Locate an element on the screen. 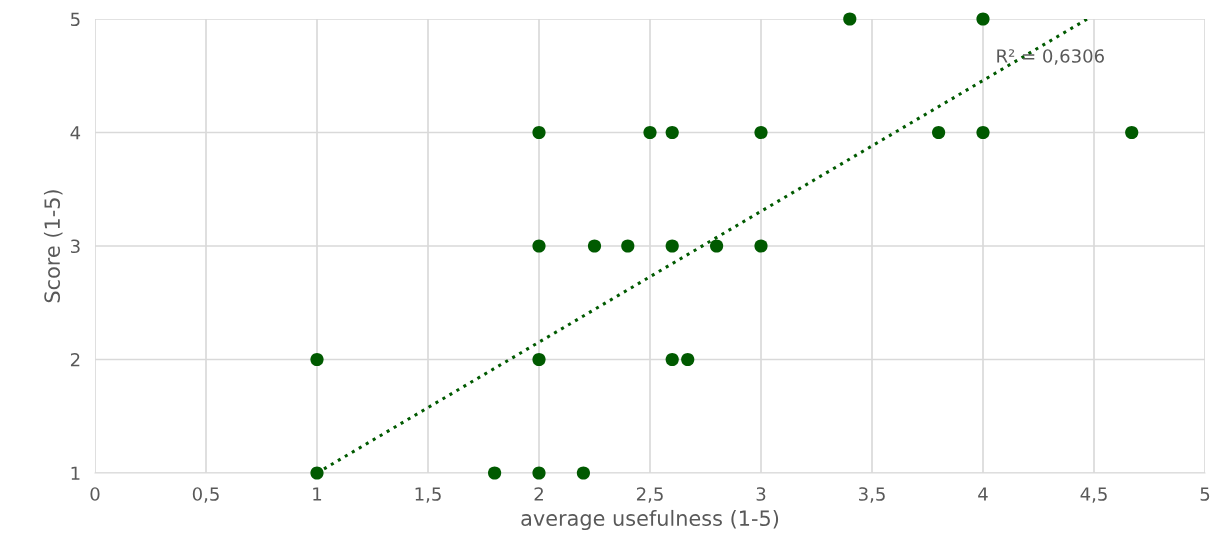 This screenshot has width=1223, height=560. x-tick-label: 4,5 is located at coordinates (1093, 495).